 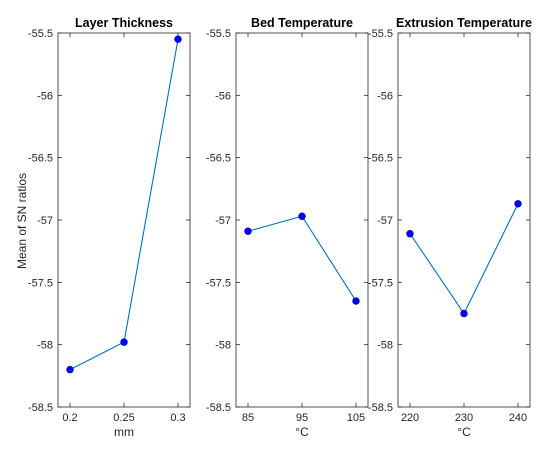 I want to click on panel-3-title: Extrusion Temperature, so click(x=464, y=23).